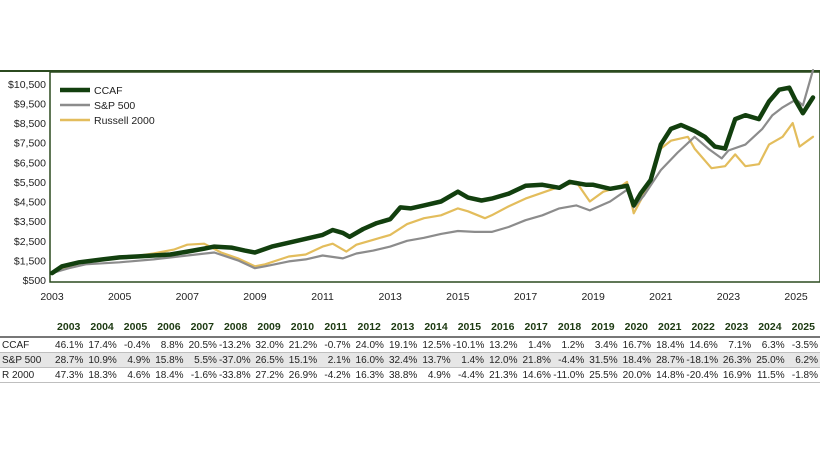 The width and height of the screenshot is (820, 461). I want to click on return-cell: 16.0%, so click(369, 360).